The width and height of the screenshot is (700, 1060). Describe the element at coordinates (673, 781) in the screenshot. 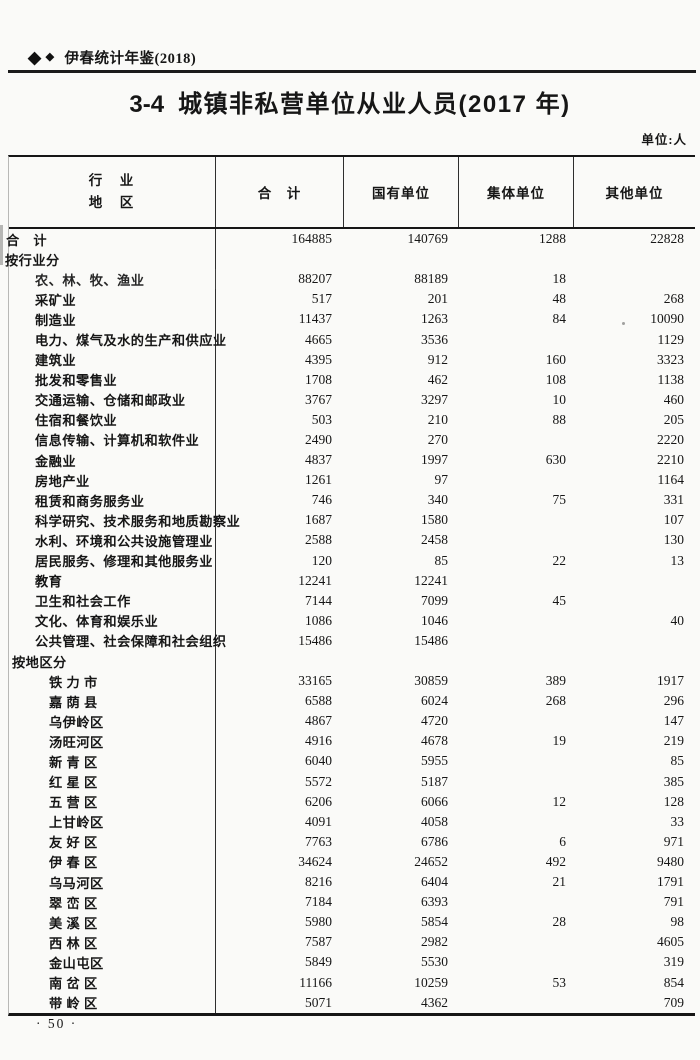

I see `cell-other: 385` at that location.